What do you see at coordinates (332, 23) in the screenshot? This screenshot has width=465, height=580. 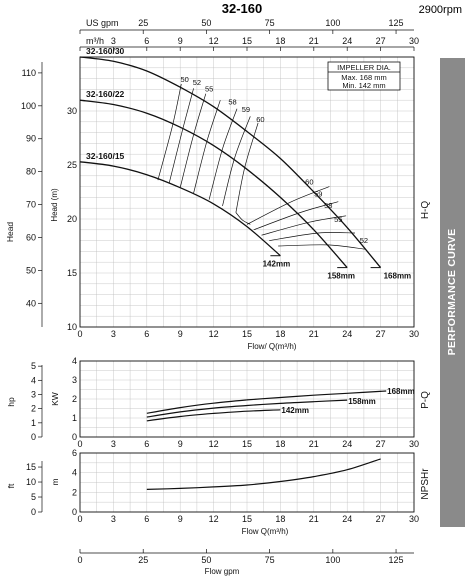 I see `usgpm-tick-label: 100` at bounding box center [332, 23].